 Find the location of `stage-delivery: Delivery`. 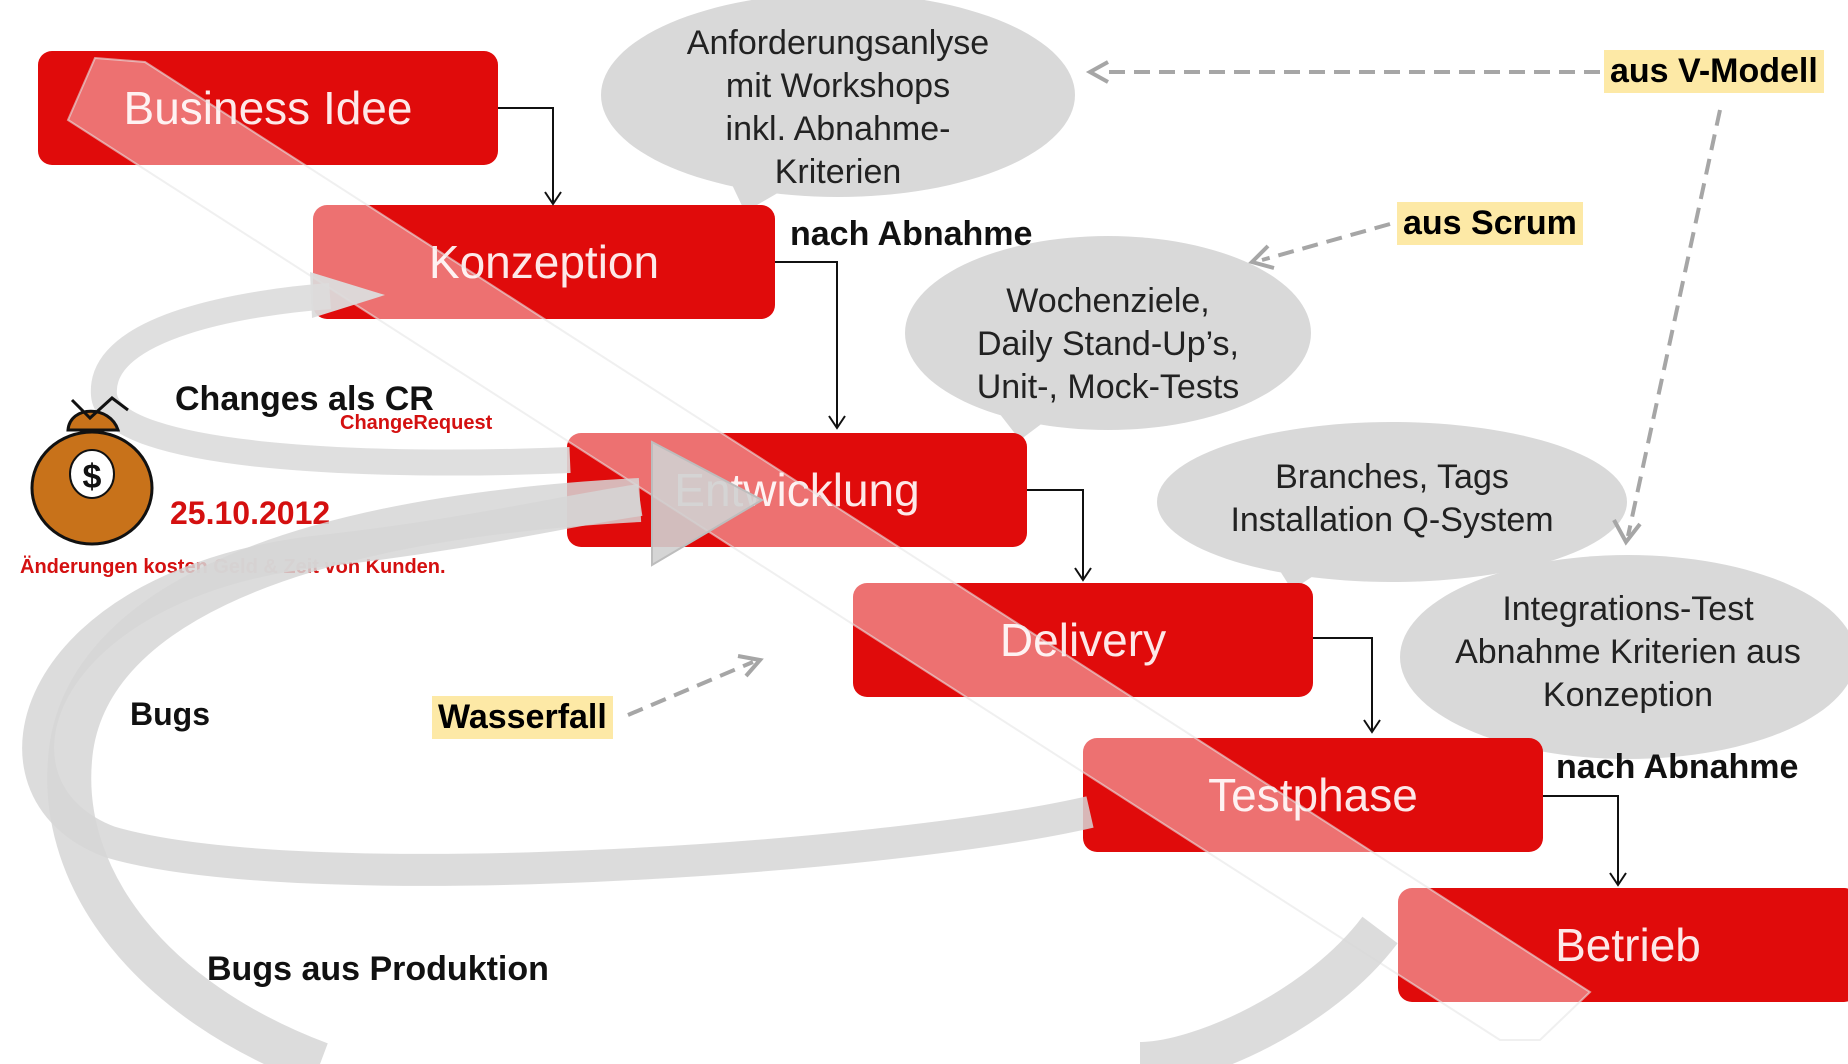

stage-delivery: Delivery is located at coordinates (1083, 640).